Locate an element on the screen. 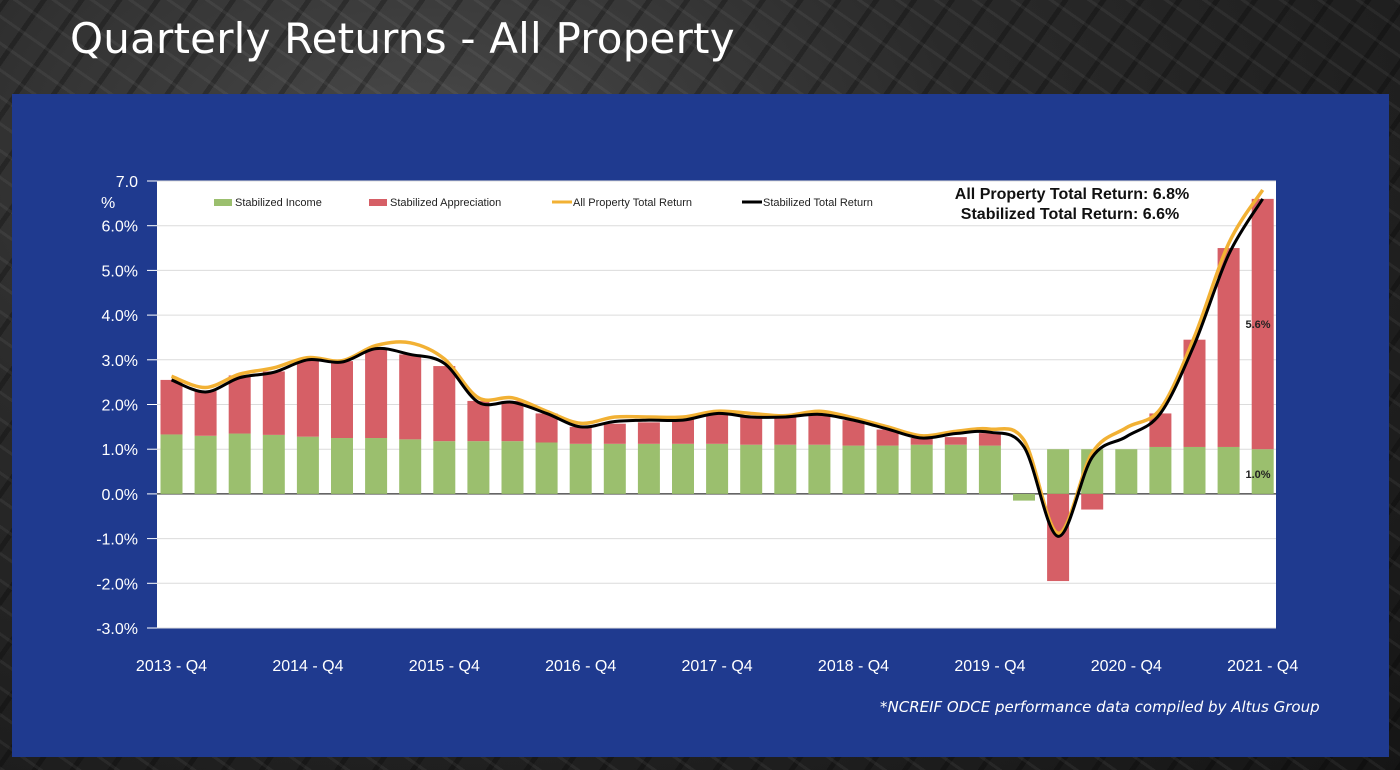  y-tick-label: -2.0% is located at coordinates (117, 584).